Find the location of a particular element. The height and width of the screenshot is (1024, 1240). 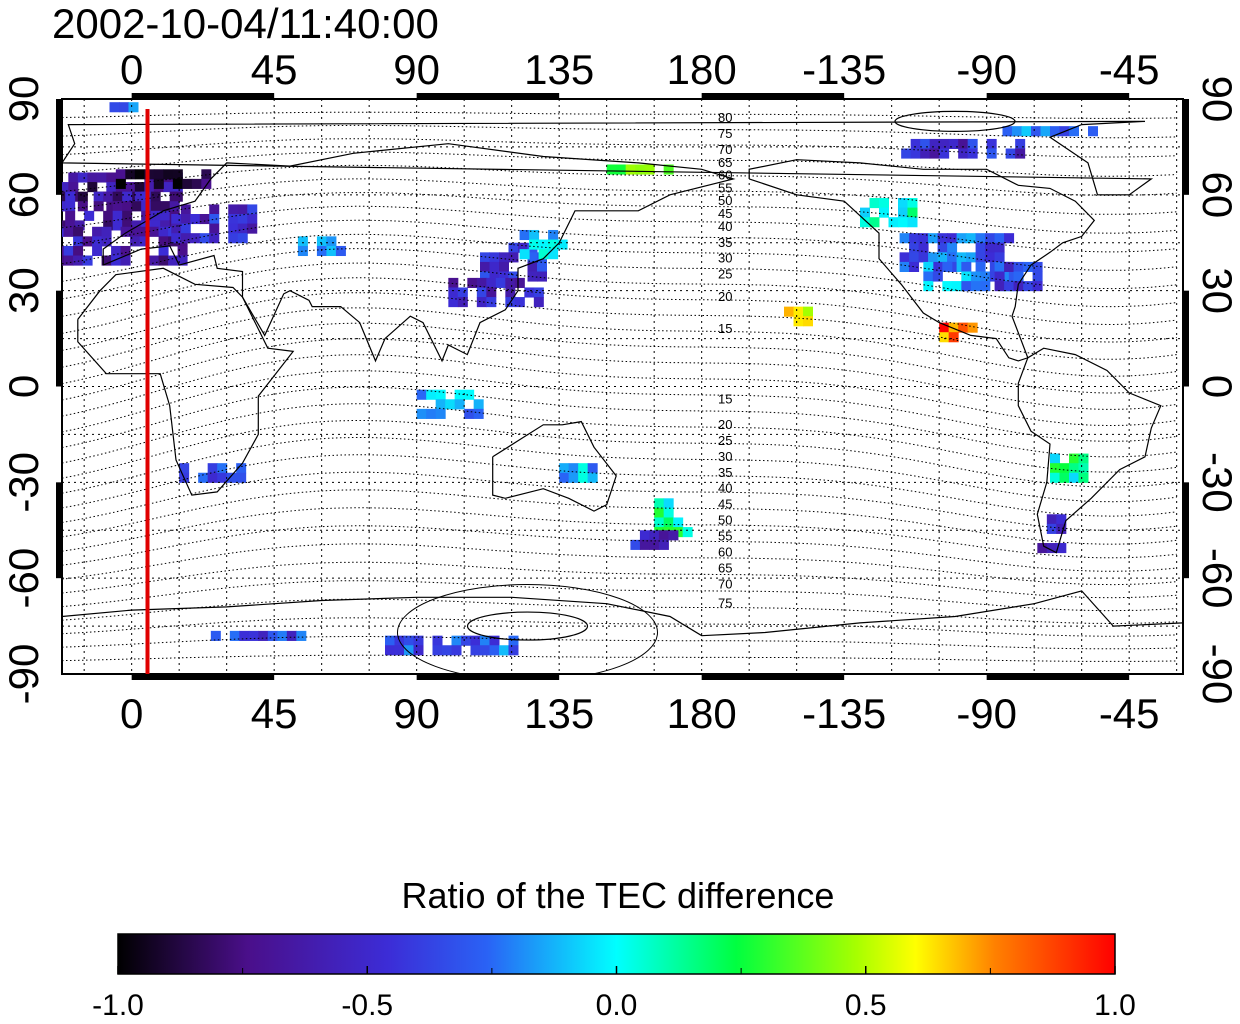

x-tick-label-bottom: 180 is located at coordinates (702, 713).